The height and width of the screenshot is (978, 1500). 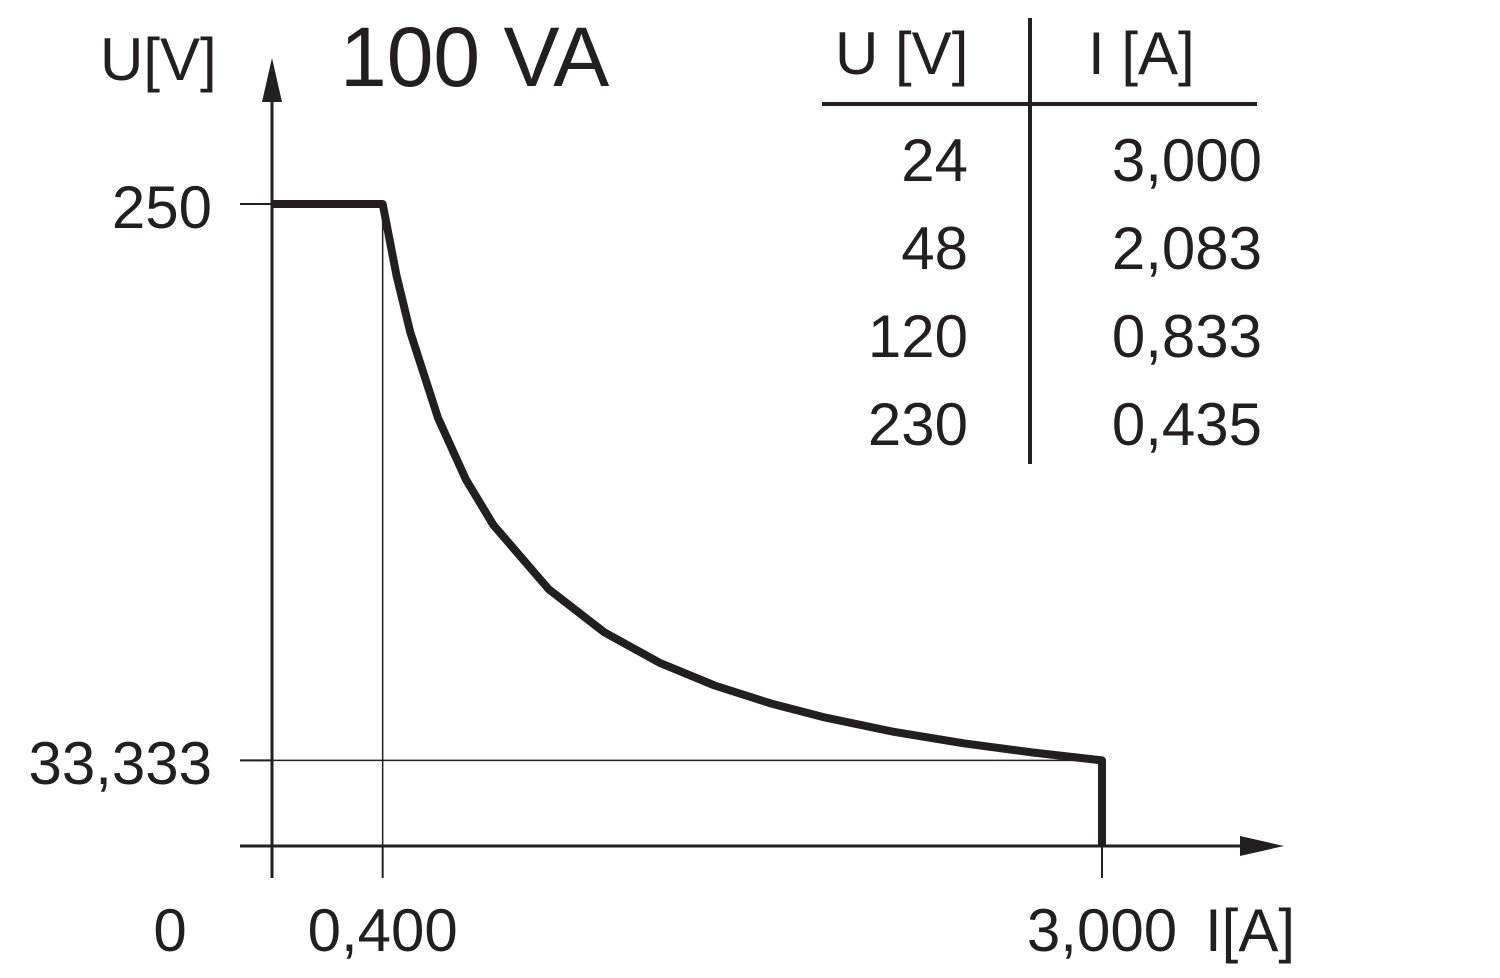 What do you see at coordinates (169, 930) in the screenshot?
I see `x-tick-label: 0` at bounding box center [169, 930].